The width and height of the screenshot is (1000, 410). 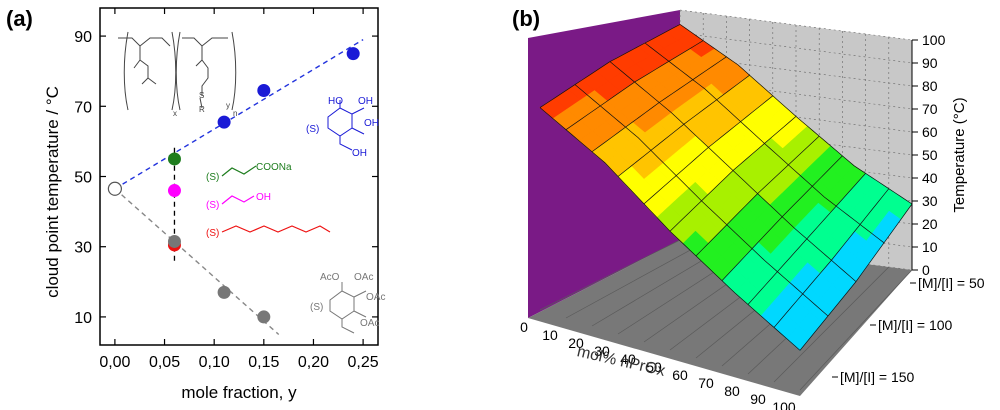 What do you see at coordinates (680, 375) in the screenshot?
I see `x-tick-label-b: 60` at bounding box center [680, 375].